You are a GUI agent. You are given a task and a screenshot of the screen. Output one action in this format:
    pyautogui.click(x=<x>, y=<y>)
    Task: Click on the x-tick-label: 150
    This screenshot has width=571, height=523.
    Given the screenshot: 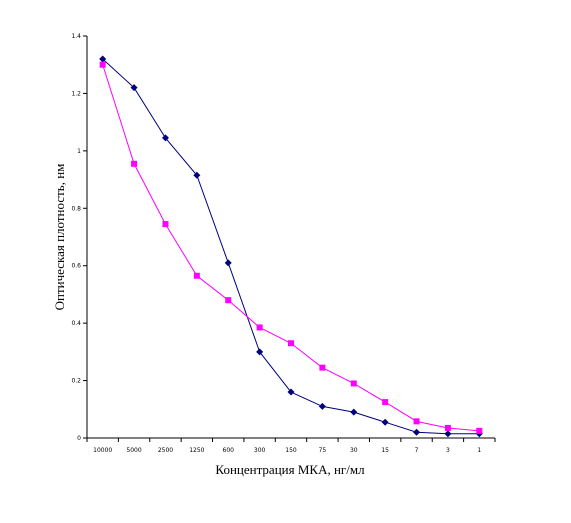 What is the action you would take?
    pyautogui.click(x=291, y=450)
    